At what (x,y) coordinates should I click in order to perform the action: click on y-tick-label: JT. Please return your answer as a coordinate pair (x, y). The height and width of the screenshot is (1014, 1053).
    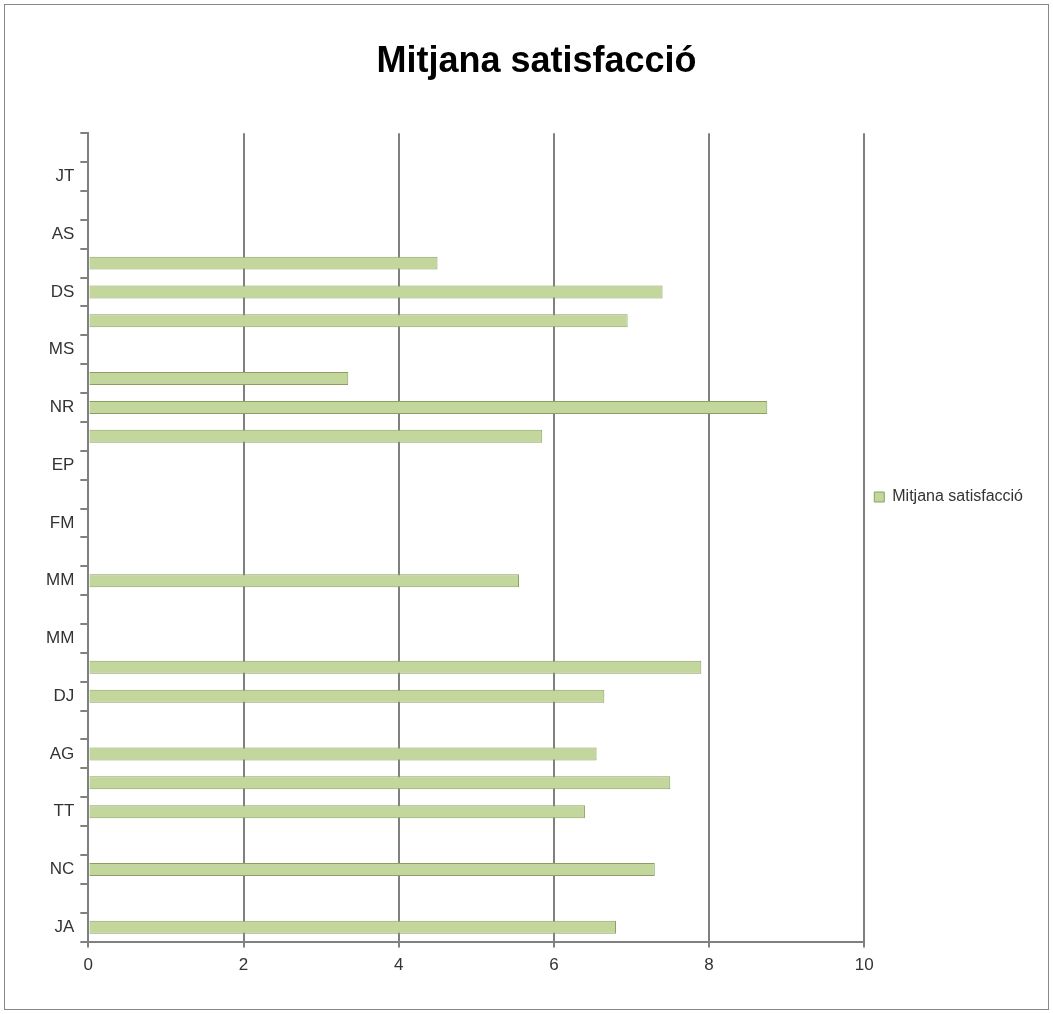
    Looking at the image, I should click on (65, 176).